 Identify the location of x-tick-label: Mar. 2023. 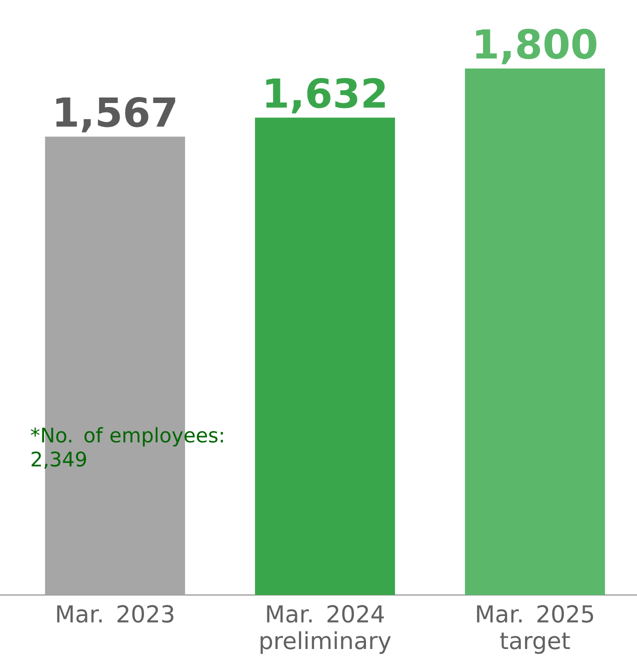
(115, 614).